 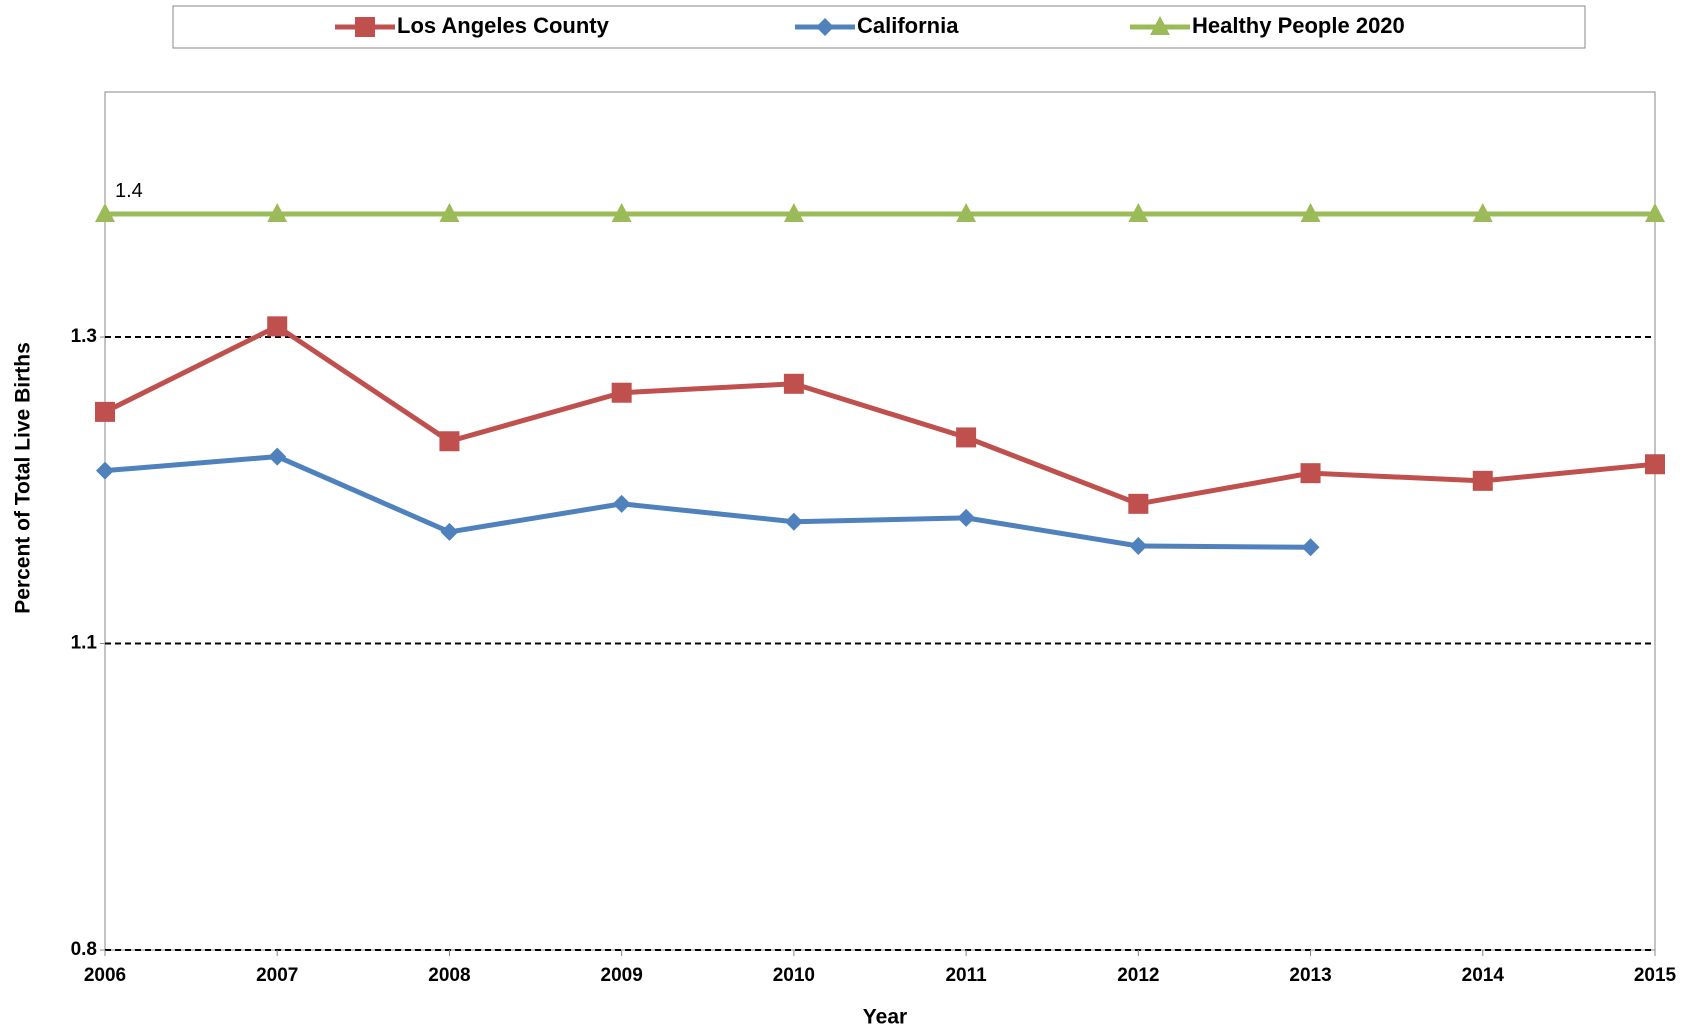 I want to click on x-tick-label: 2010, so click(x=794, y=975).